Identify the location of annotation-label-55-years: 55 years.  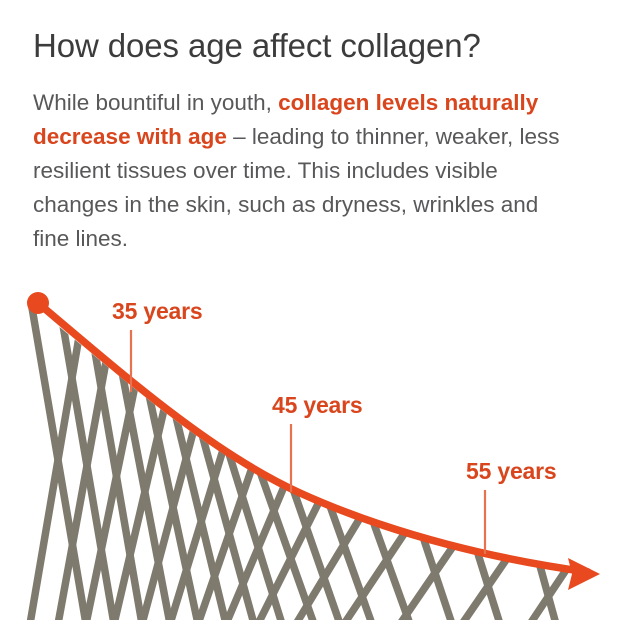
(511, 471).